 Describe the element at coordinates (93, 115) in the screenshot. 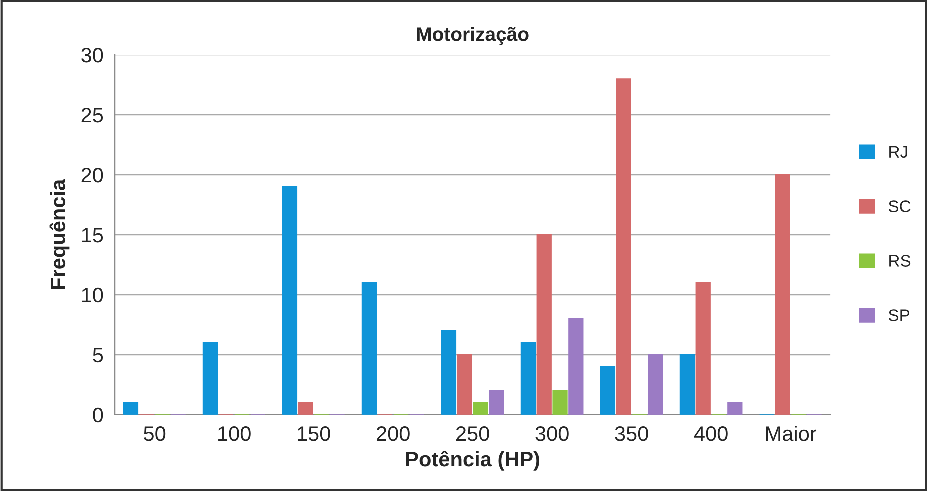

I see `y-tick-label: 25` at that location.